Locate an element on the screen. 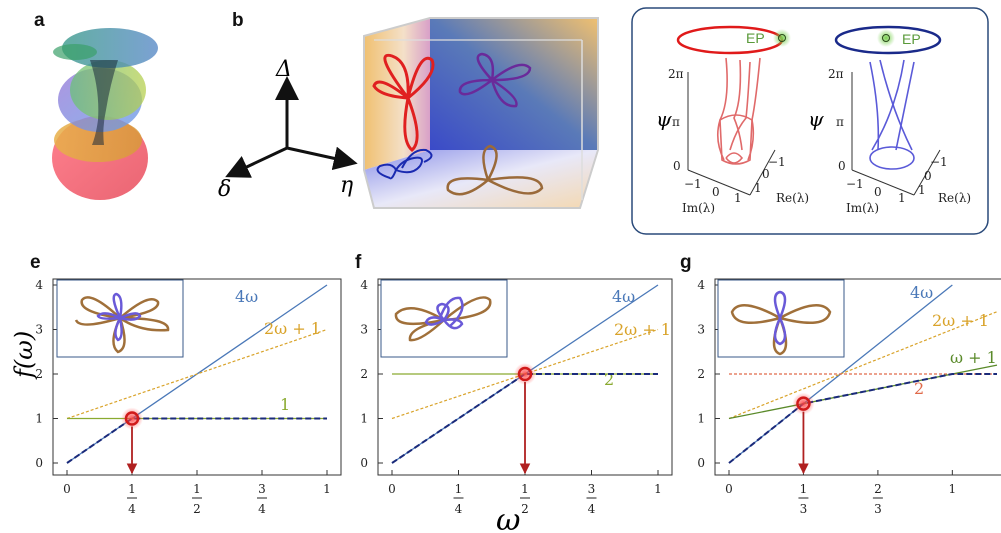  axis-psi: ψ is located at coordinates (664, 119).